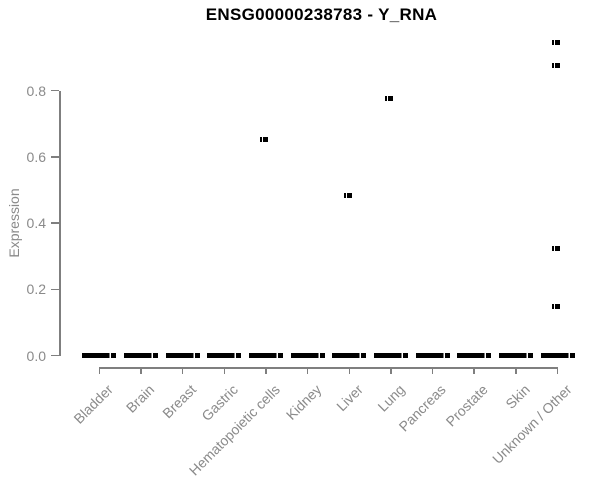  Describe the element at coordinates (93, 404) in the screenshot. I see `x-tick-label: Bladder` at that location.